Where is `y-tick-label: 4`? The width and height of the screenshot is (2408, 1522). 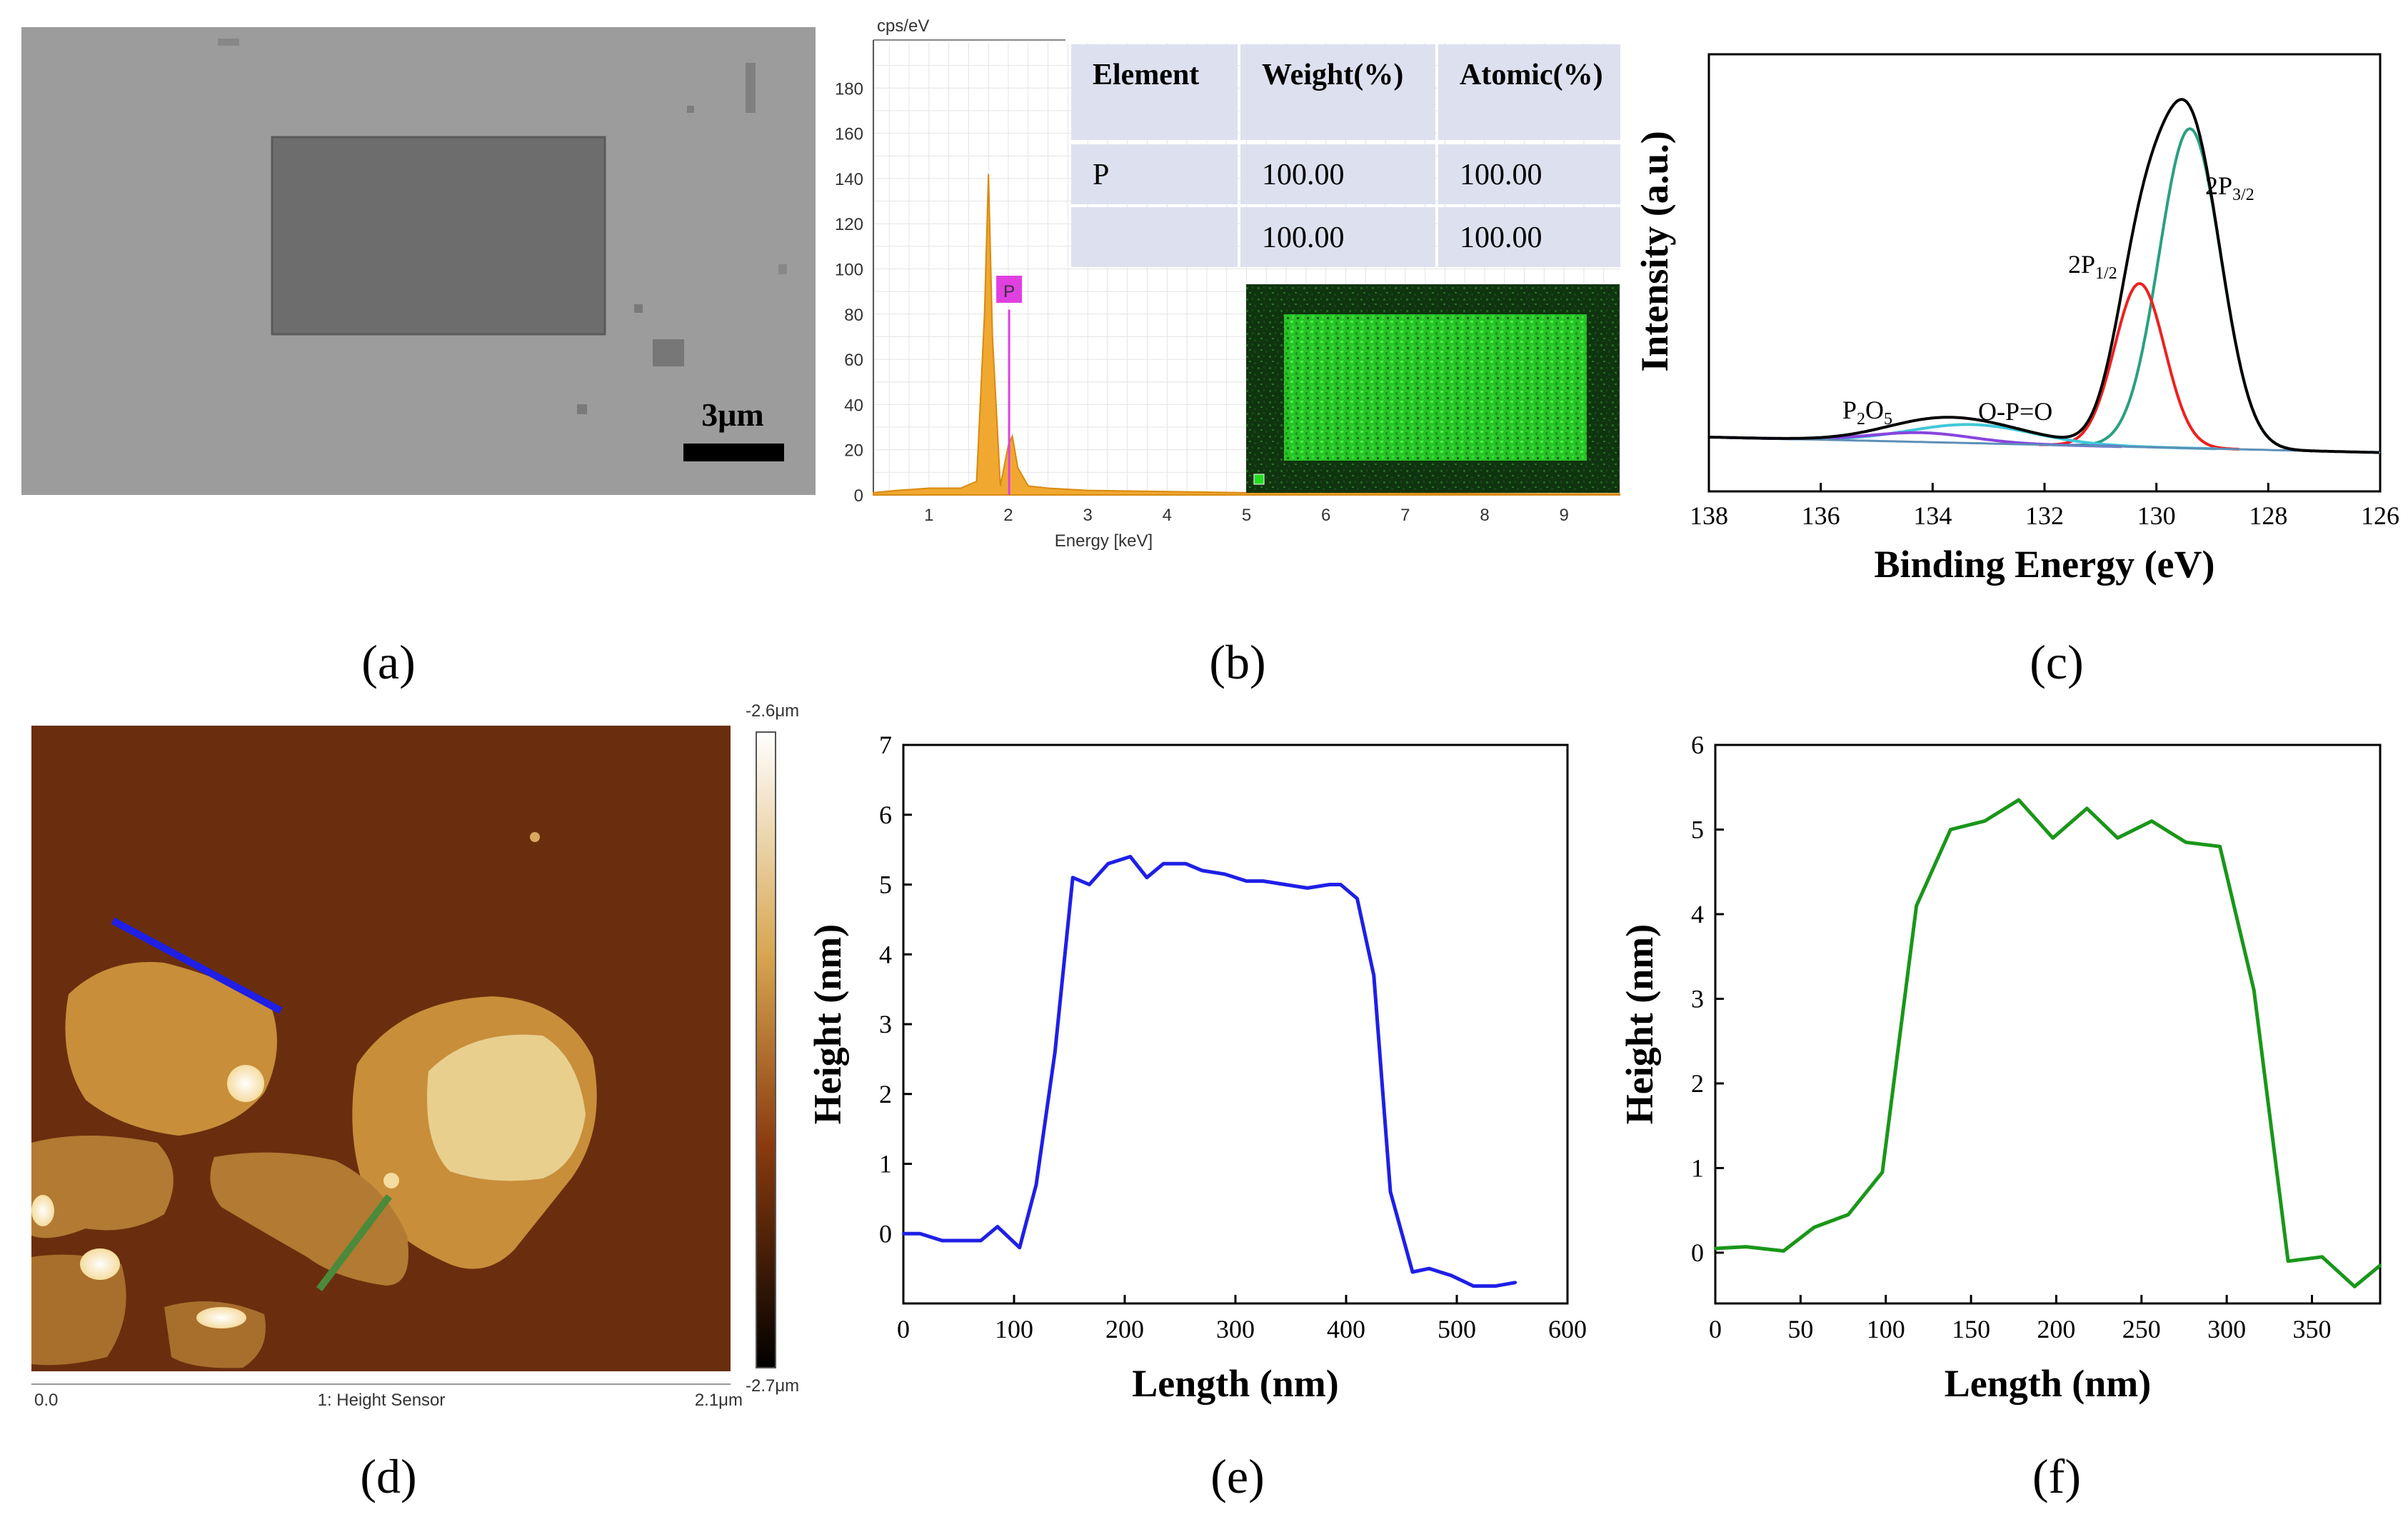
y-tick-label: 4 is located at coordinates (1697, 914).